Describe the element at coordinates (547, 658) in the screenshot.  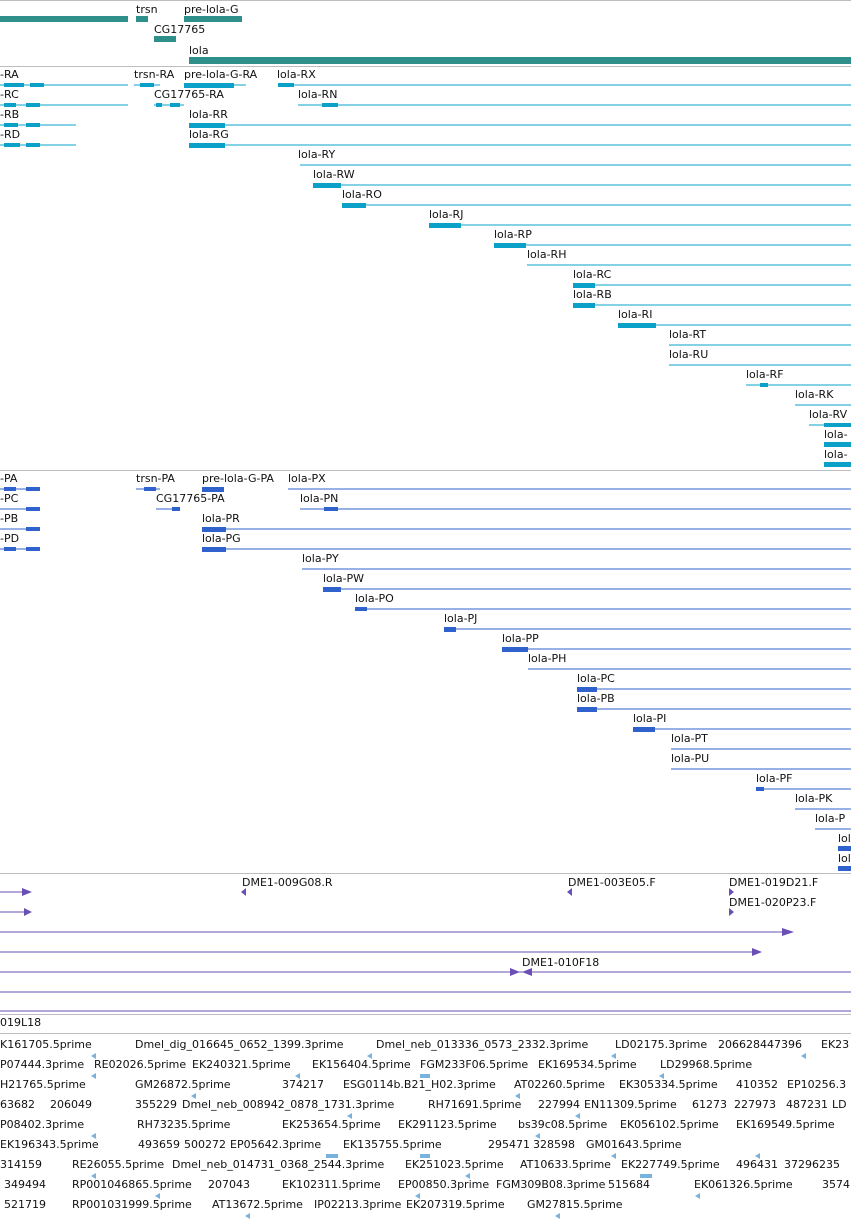
I see `protein-label: lola-PH` at that location.